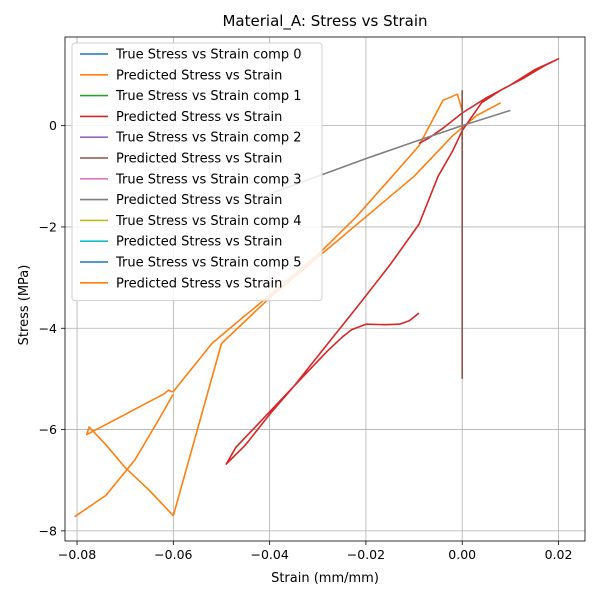 Image resolution: width=600 pixels, height=600 pixels. What do you see at coordinates (53, 125) in the screenshot?
I see `y-tick-label: 0` at bounding box center [53, 125].